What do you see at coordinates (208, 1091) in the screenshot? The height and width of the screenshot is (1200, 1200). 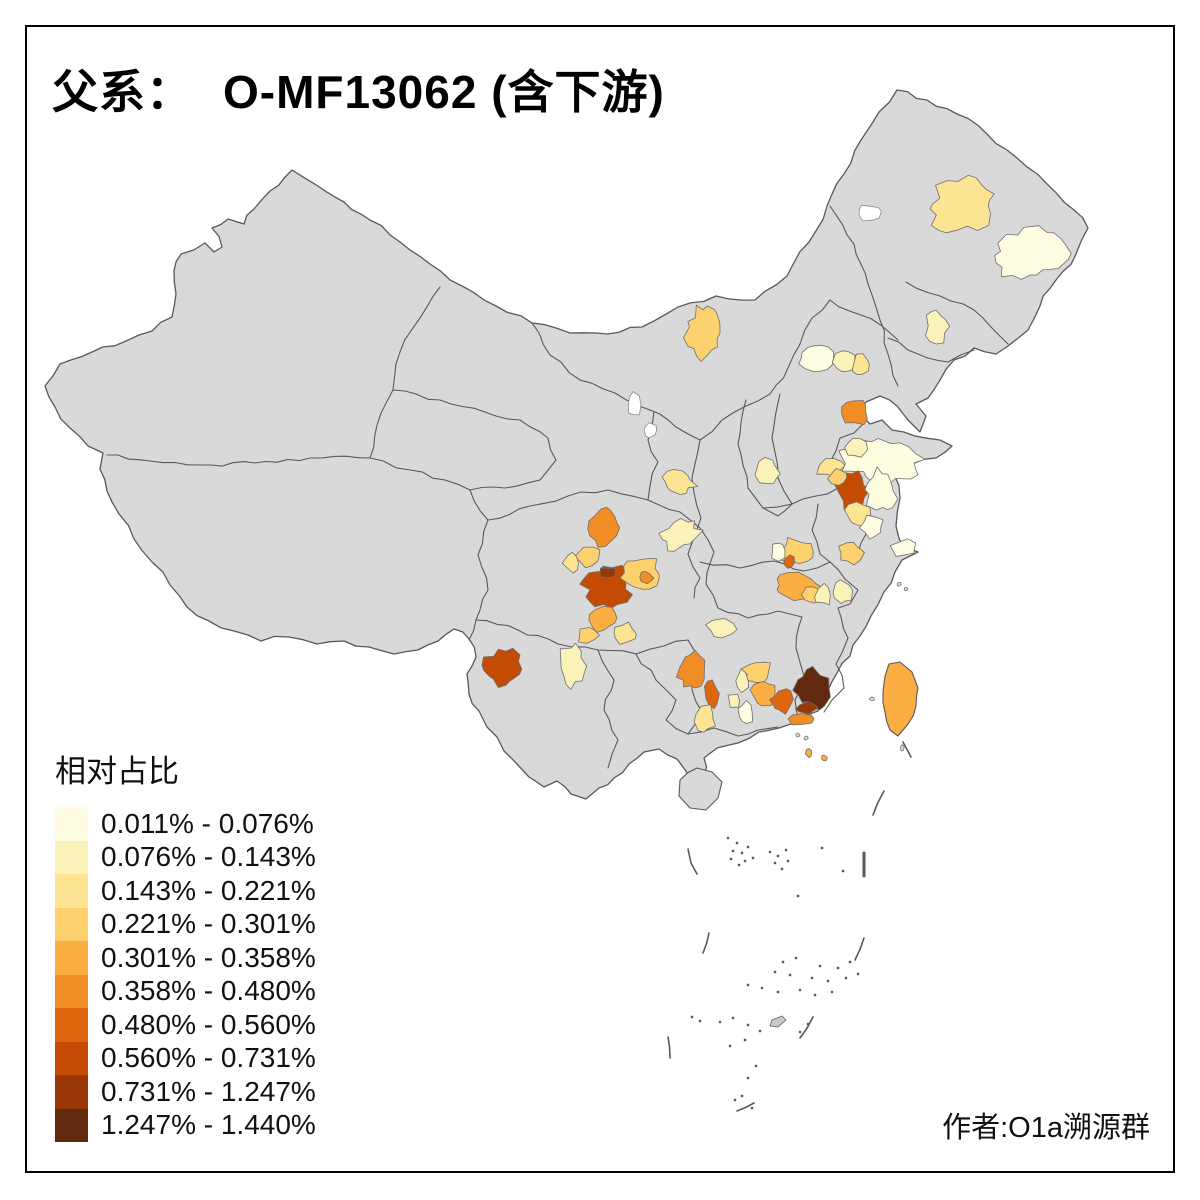 I see `legend-class-label: 0.731% - 1.247%` at bounding box center [208, 1091].